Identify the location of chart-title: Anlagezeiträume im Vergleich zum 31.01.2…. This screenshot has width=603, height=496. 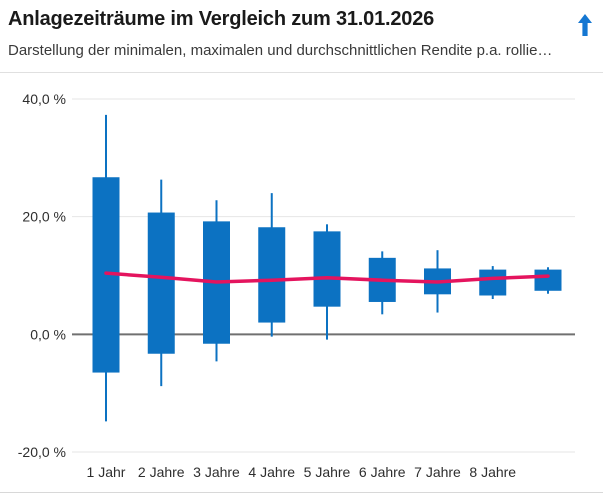
(221, 19).